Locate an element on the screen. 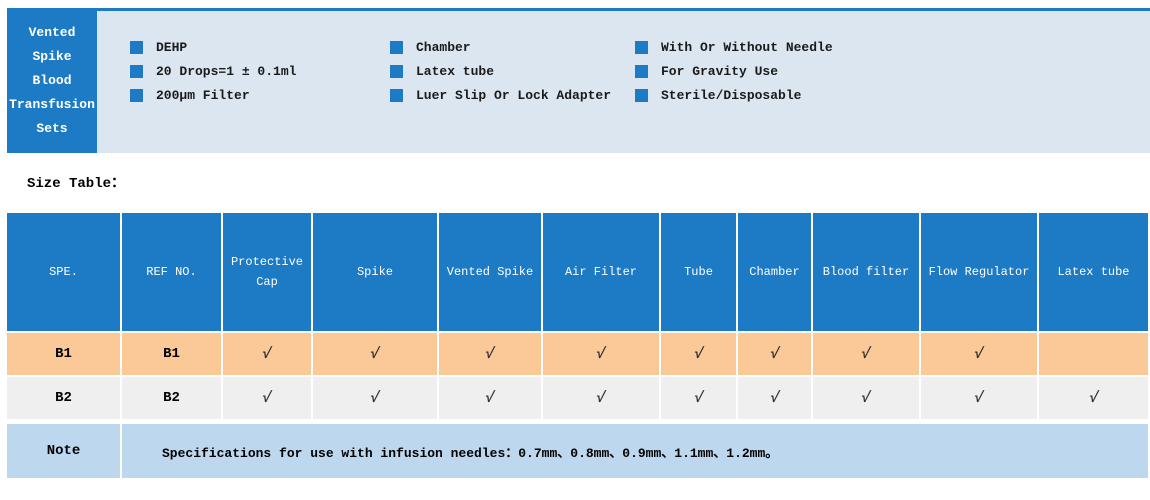 The height and width of the screenshot is (500, 1150). product-title: Vented Spike Blood Transfusion Sets is located at coordinates (52, 80).